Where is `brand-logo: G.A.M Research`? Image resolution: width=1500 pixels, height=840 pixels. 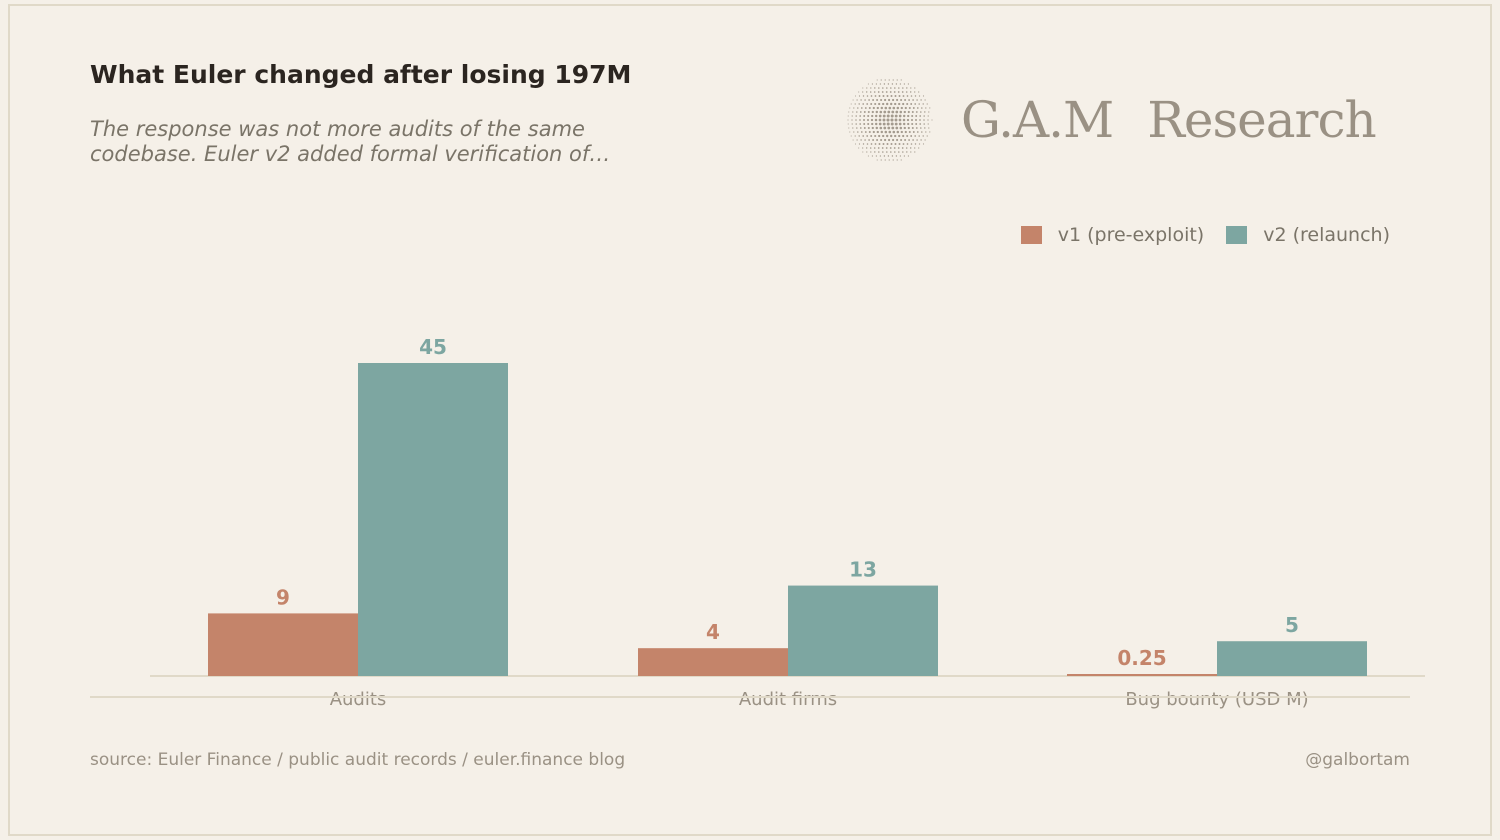 brand-logo: G.A.M Research is located at coordinates (1111, 120).